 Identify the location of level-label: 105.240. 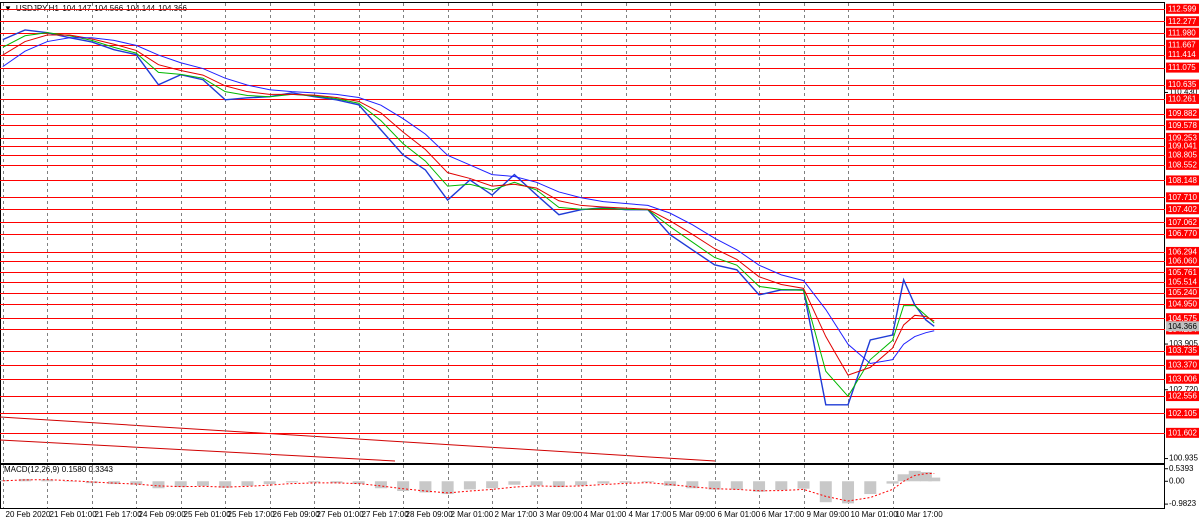
(1182, 292).